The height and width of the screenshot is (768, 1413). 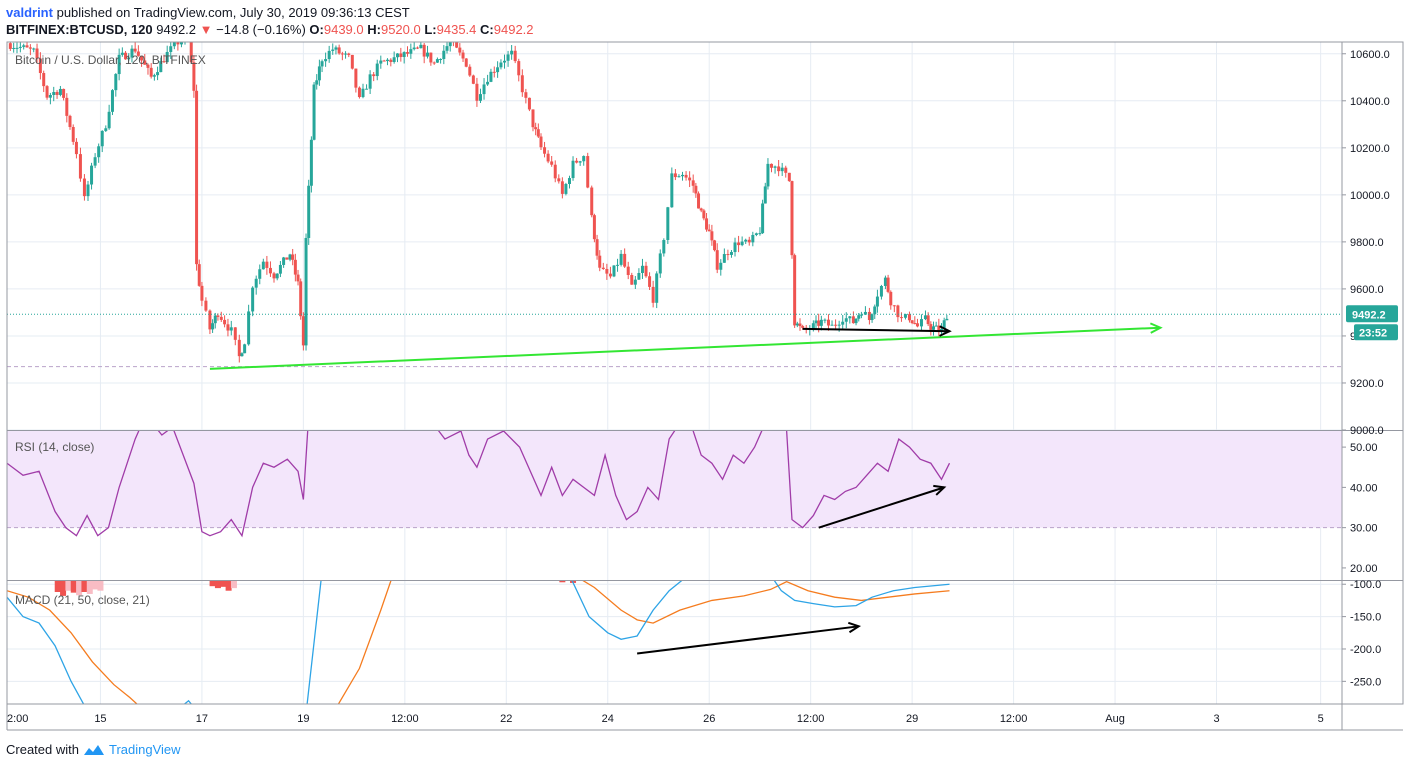 I want to click on author-name: valdrint, so click(x=29, y=12).